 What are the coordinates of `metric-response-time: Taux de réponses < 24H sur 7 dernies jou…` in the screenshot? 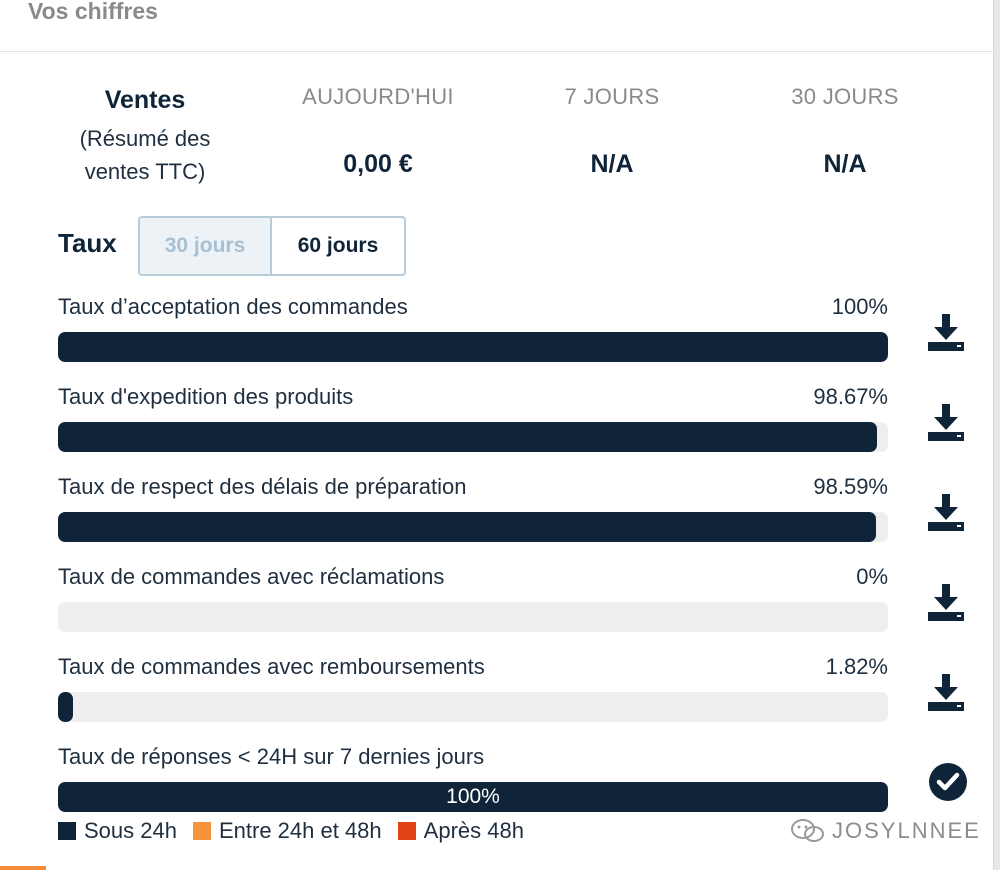 It's located at (473, 778).